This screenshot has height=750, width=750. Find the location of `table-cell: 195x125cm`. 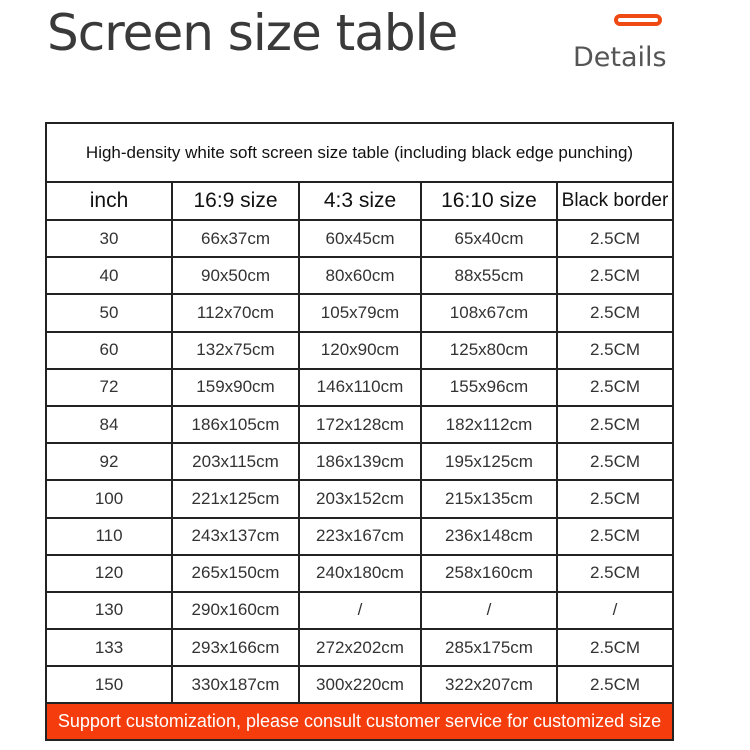

table-cell: 195x125cm is located at coordinates (490, 462).